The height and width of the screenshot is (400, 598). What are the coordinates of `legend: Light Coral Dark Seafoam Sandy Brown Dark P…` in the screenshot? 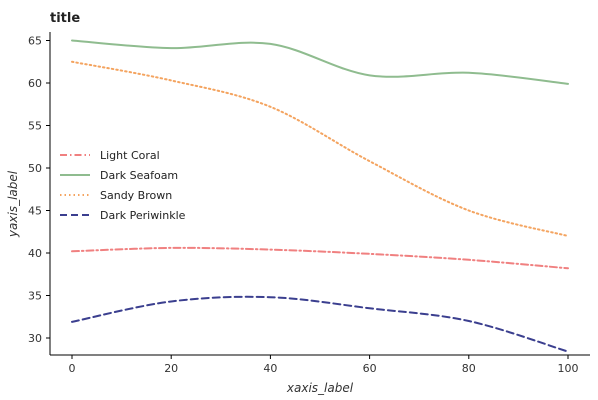 It's located at (123, 185).